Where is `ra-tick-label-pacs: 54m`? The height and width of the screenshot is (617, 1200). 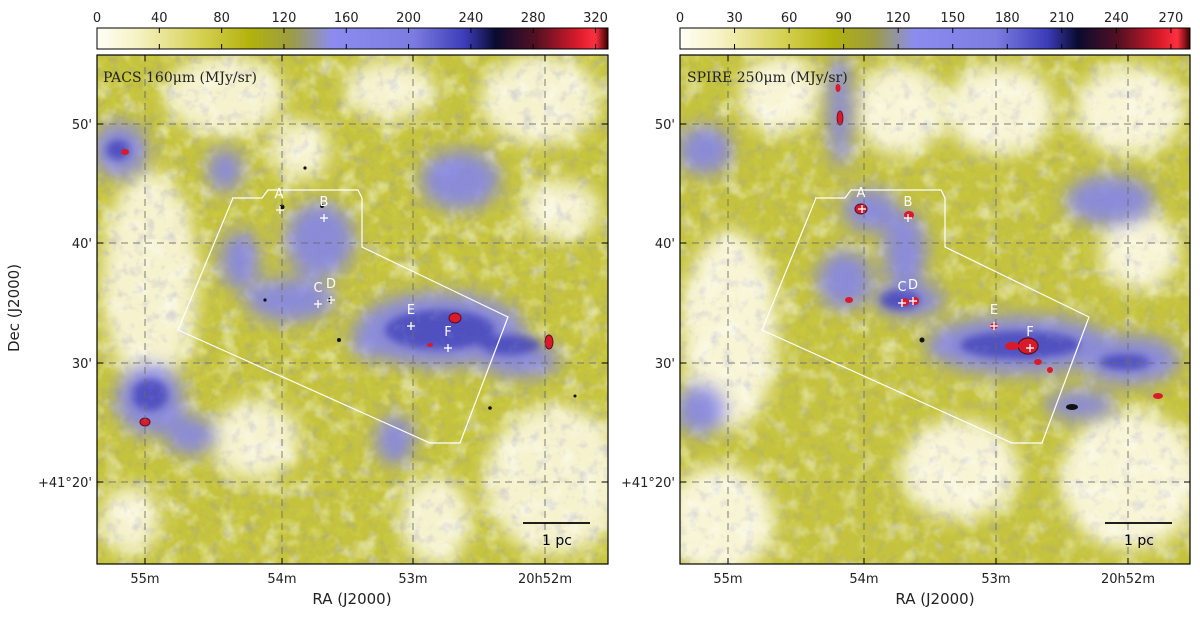 ra-tick-label-pacs: 54m is located at coordinates (281, 579).